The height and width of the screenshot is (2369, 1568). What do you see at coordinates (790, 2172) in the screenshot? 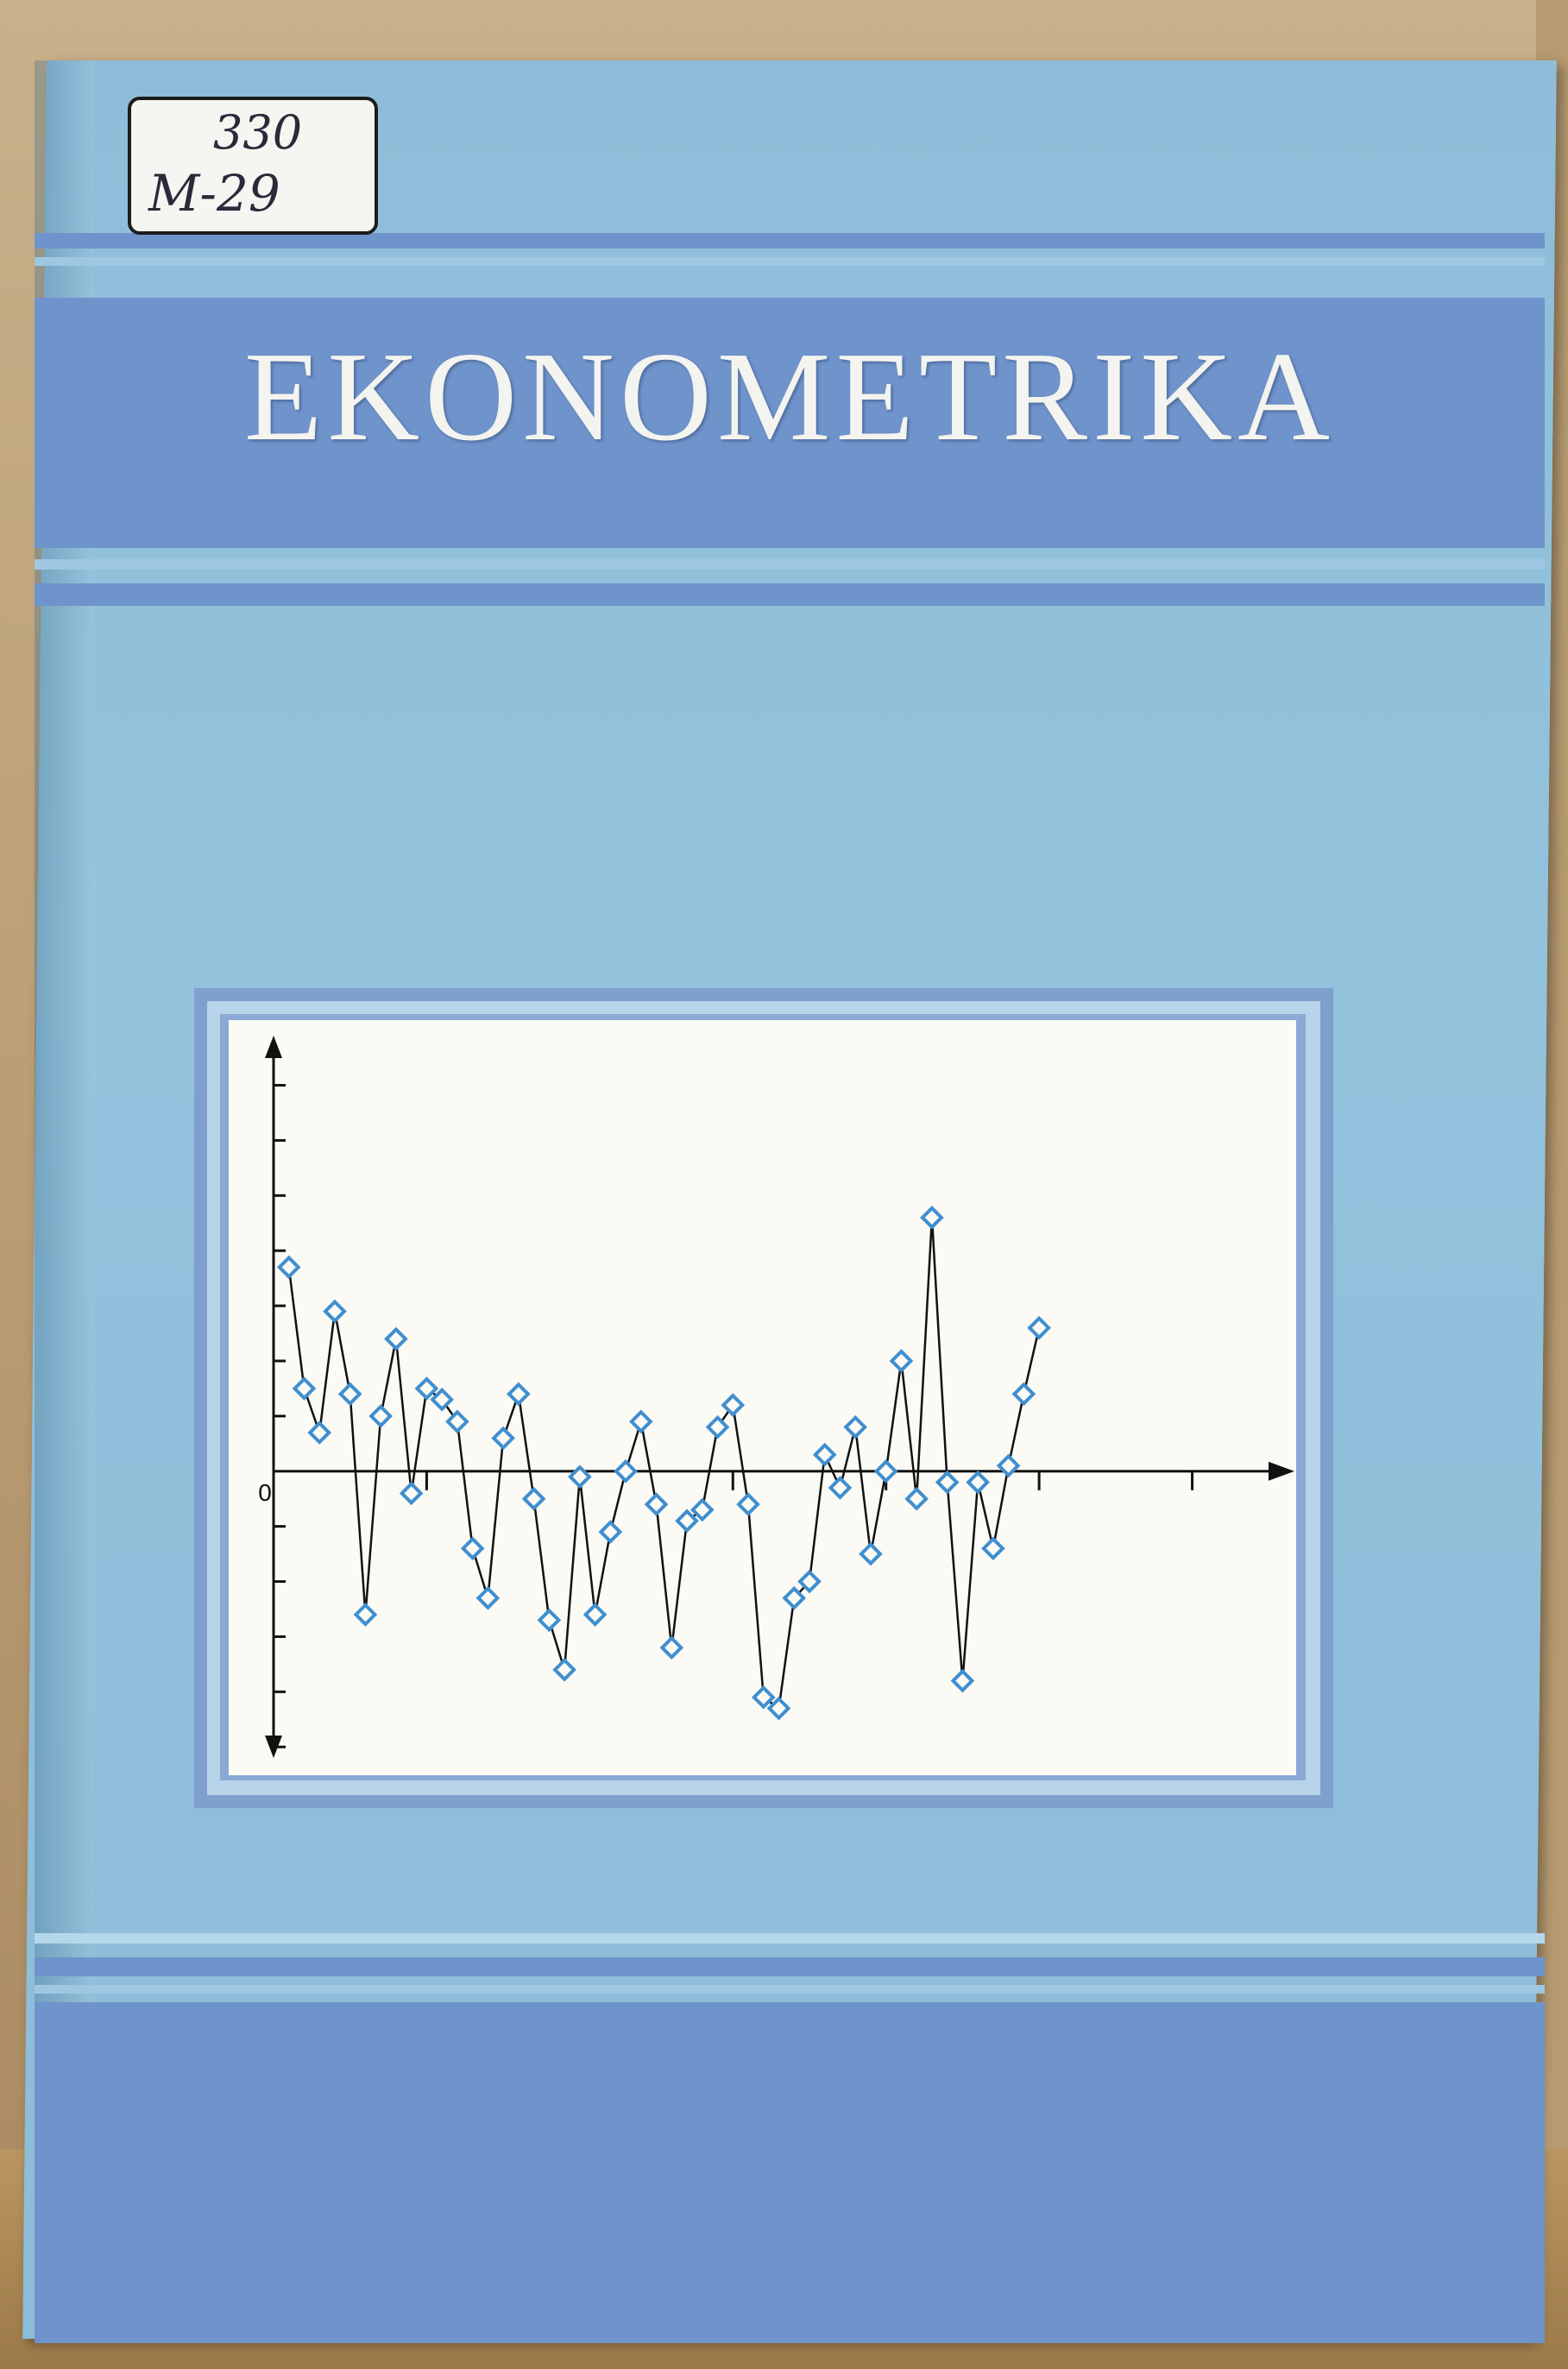
I see `bottom-band` at bounding box center [790, 2172].